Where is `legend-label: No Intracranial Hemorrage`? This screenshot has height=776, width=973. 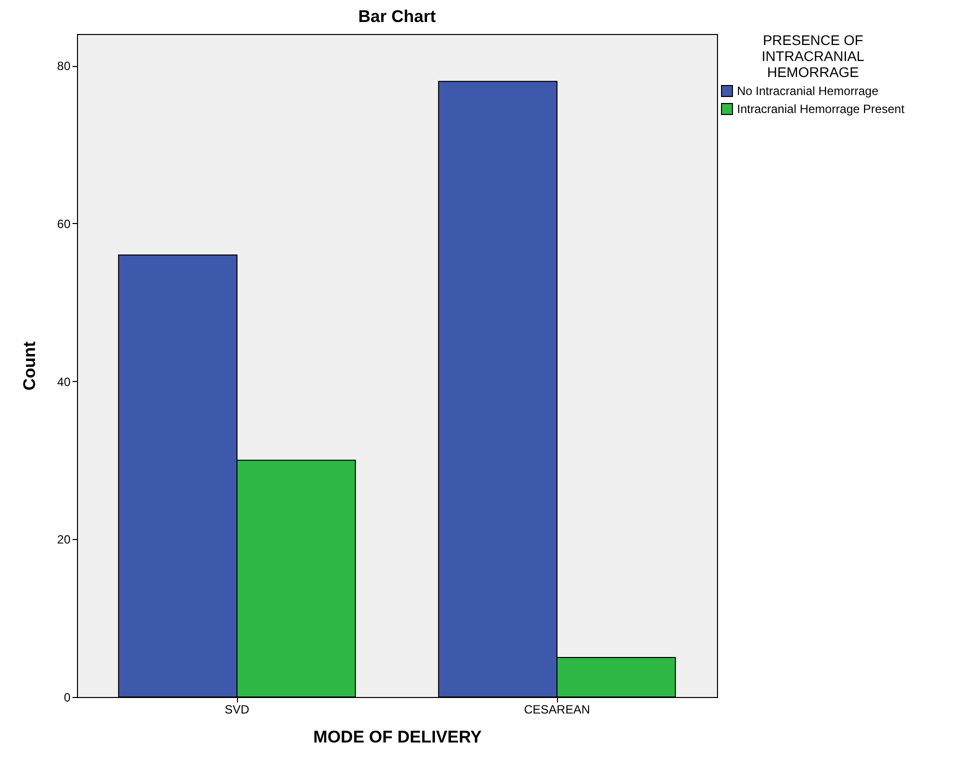
legend-label: No Intracranial Hemorrage is located at coordinates (808, 91).